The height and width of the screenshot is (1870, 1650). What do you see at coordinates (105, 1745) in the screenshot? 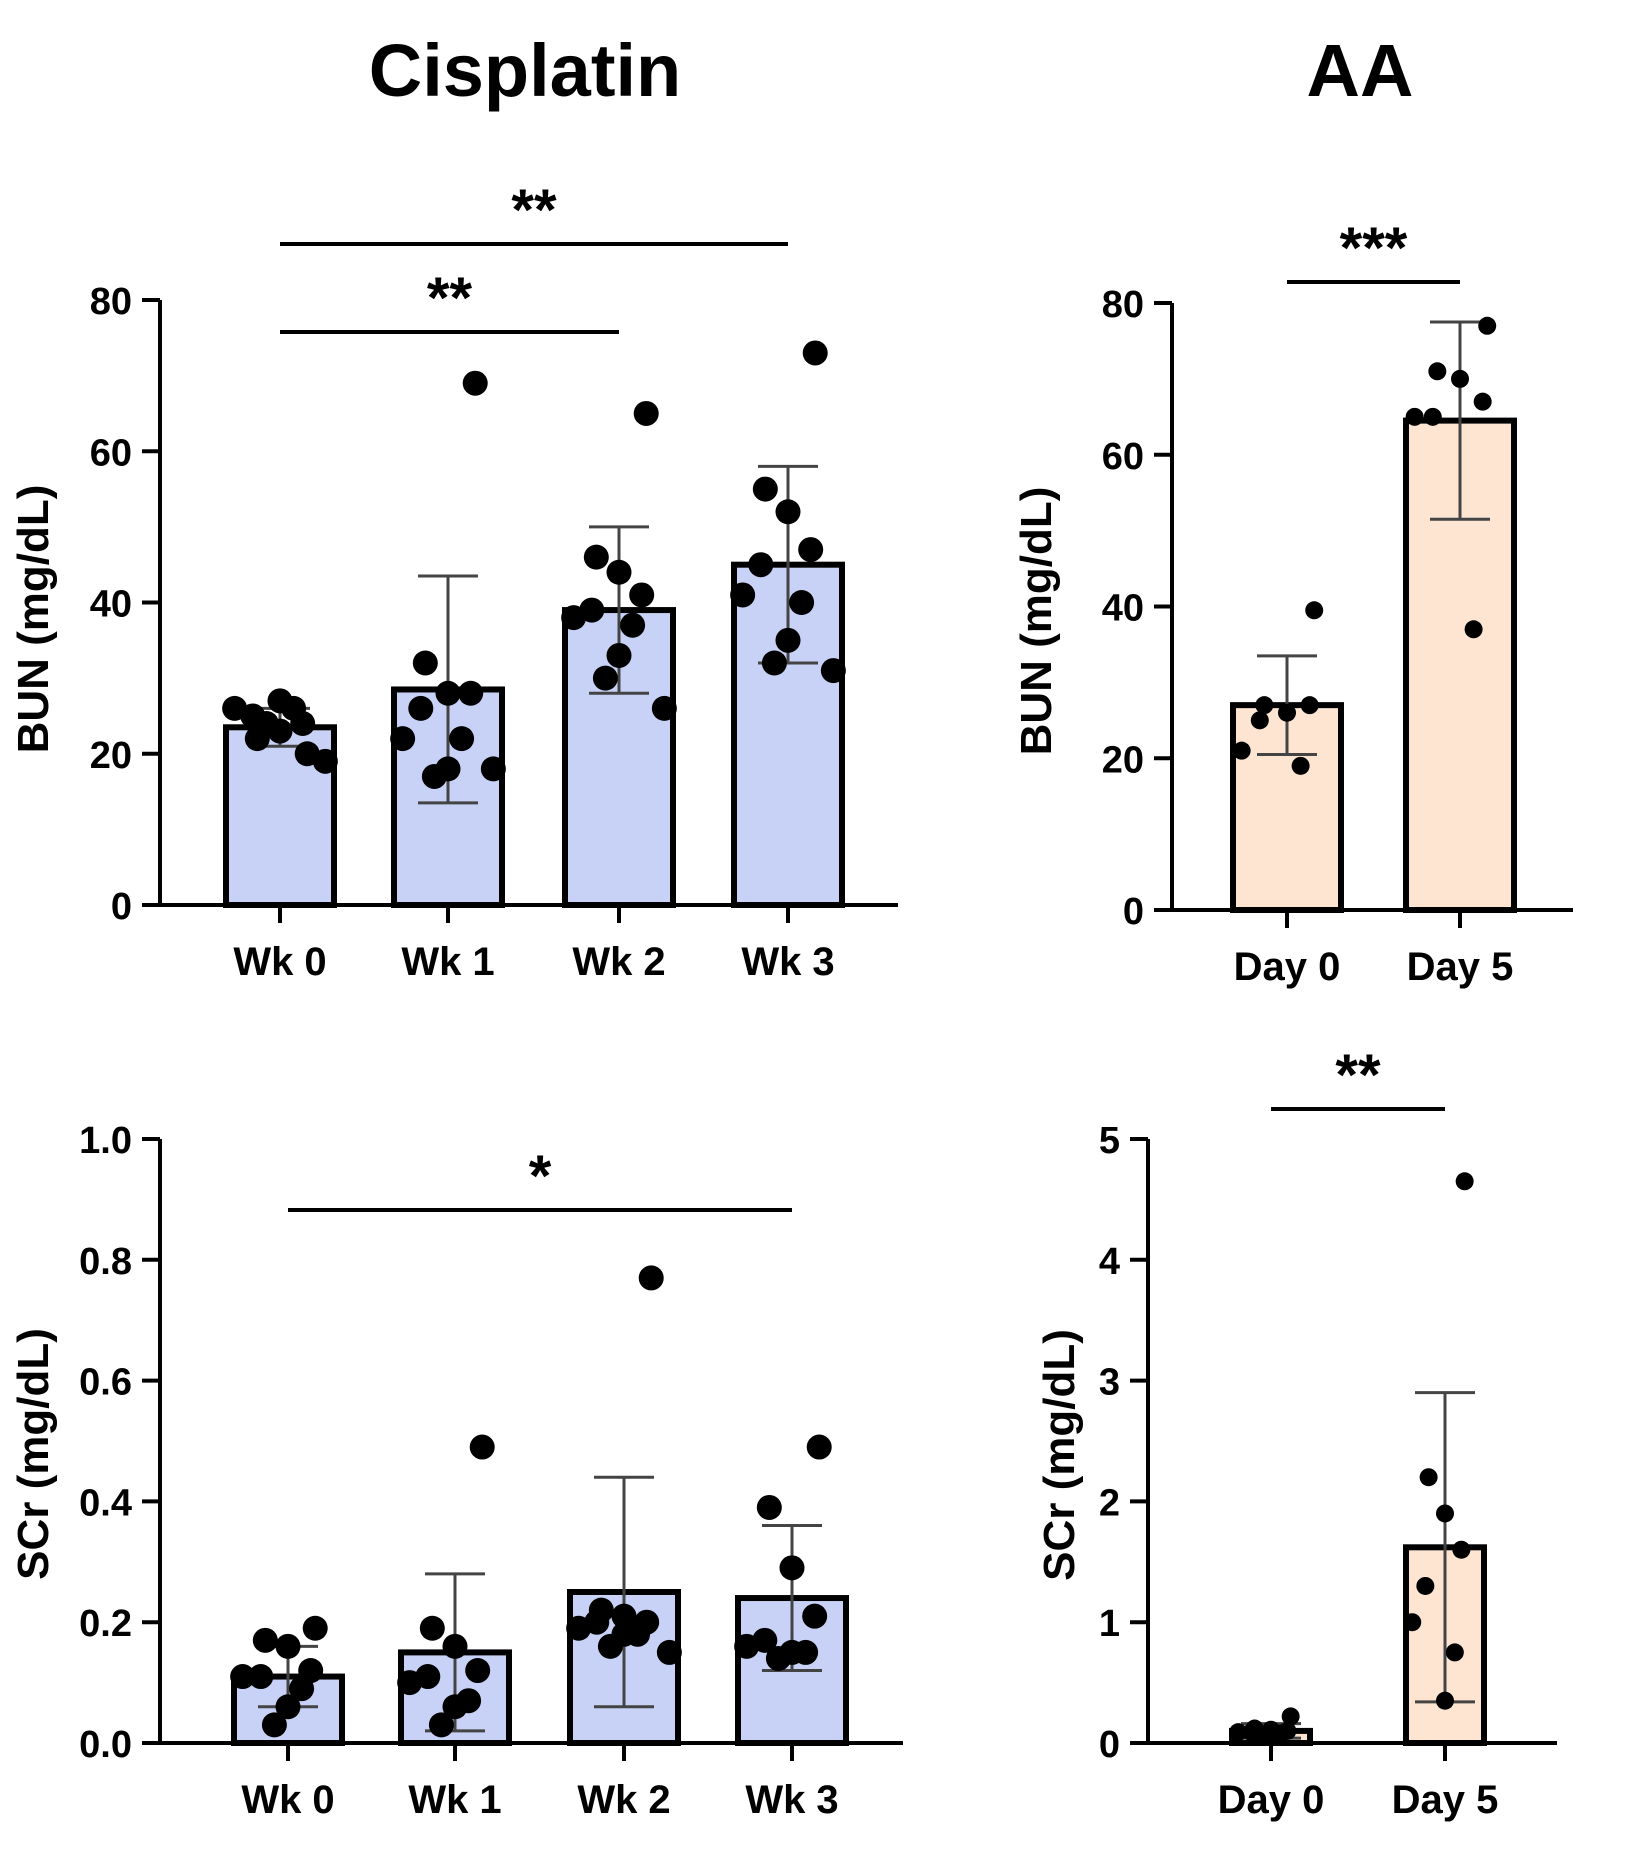
I see `y-tick-label: 0.0` at bounding box center [105, 1745].